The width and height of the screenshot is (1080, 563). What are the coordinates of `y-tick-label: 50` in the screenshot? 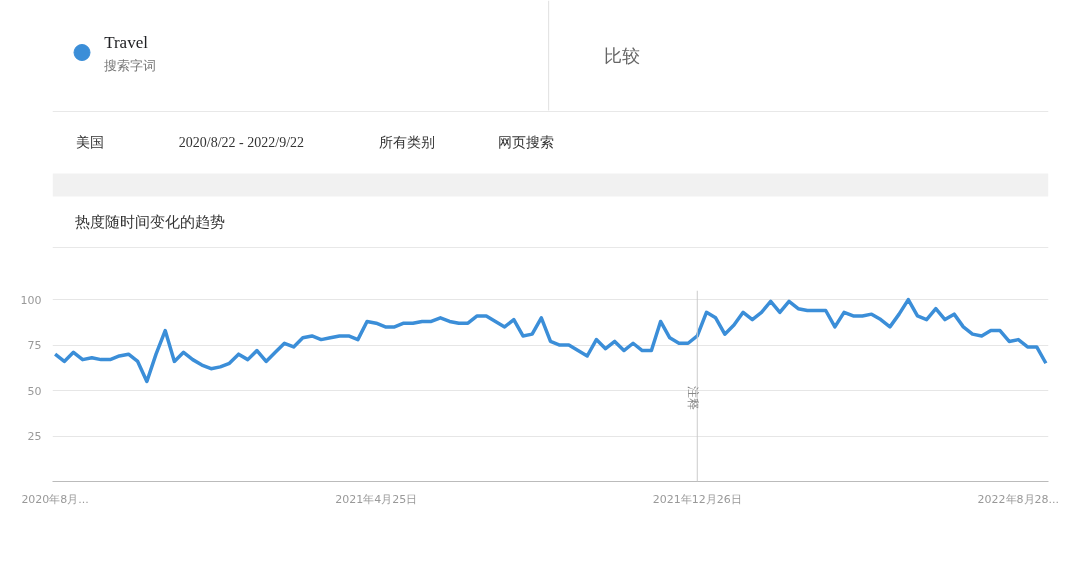 It's located at (34, 391).